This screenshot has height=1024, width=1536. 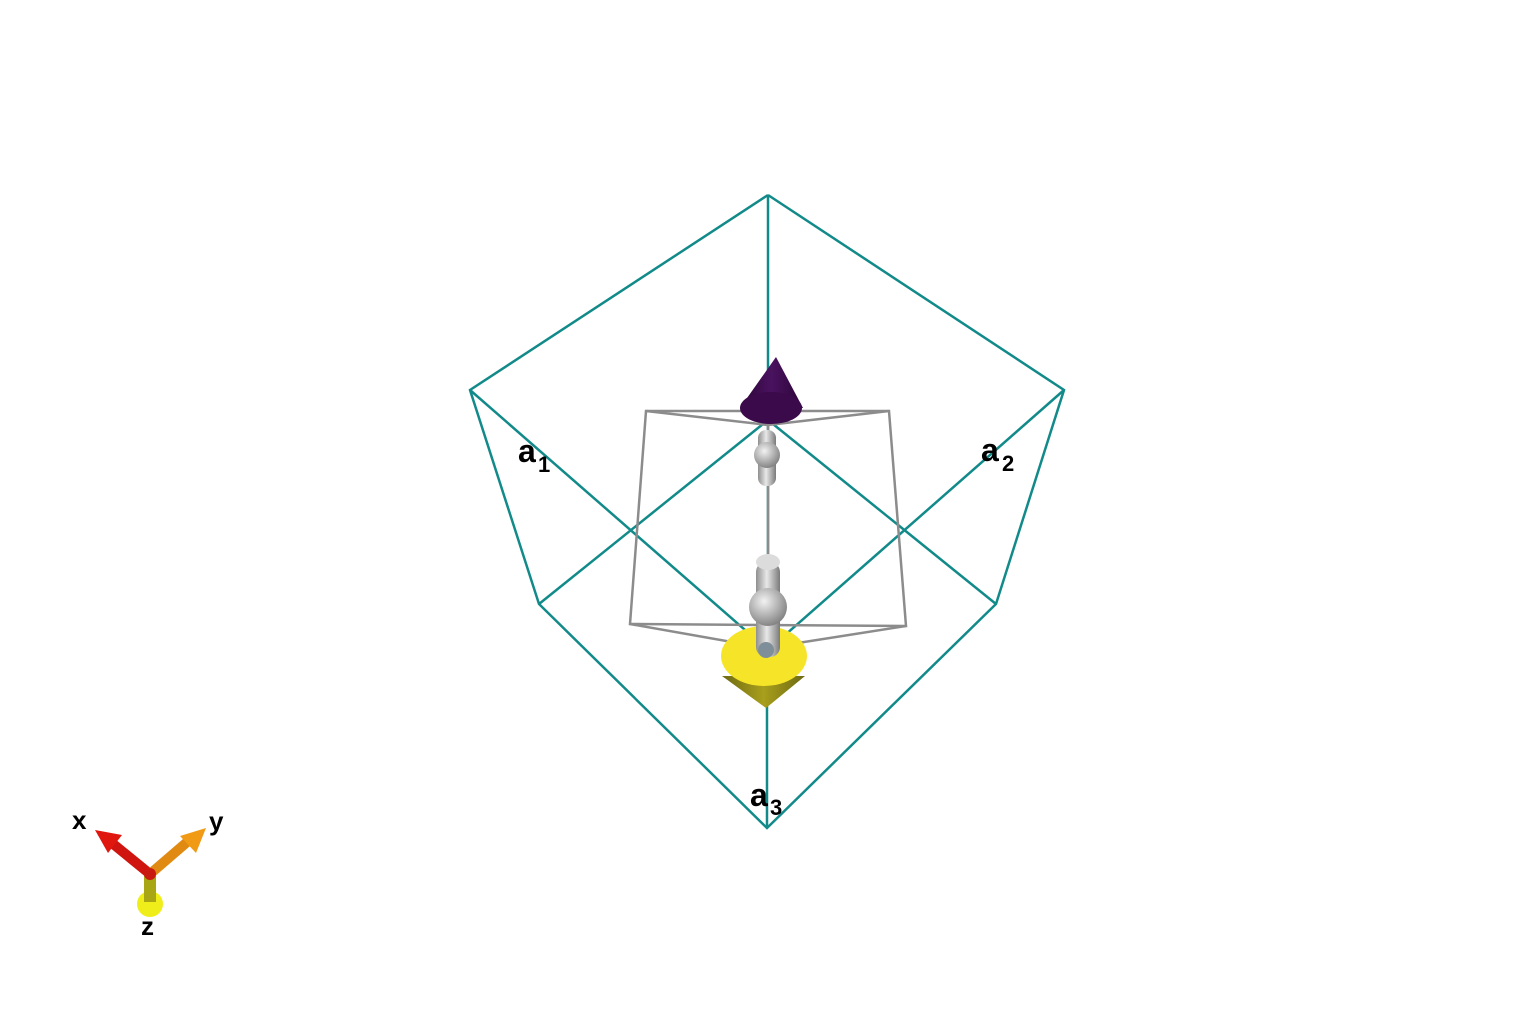 What do you see at coordinates (148, 873) in the screenshot?
I see `axis-triad-icon: x y z` at bounding box center [148, 873].